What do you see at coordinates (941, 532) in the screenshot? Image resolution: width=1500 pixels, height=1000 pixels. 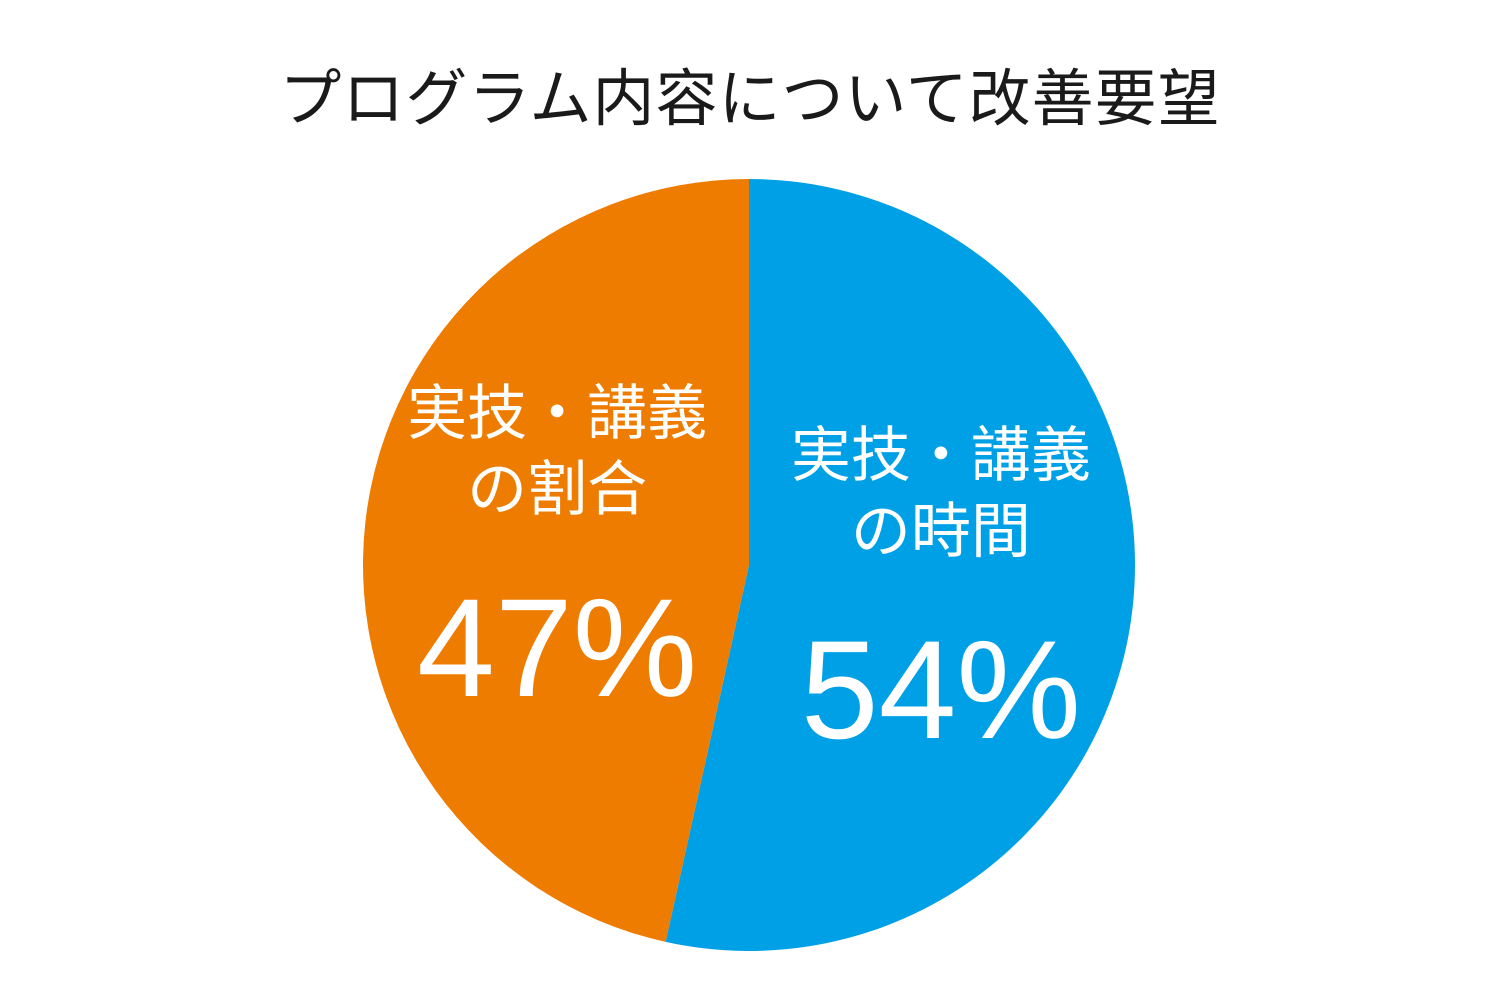 I see `slice-label-0-line-1: の時間` at bounding box center [941, 532].